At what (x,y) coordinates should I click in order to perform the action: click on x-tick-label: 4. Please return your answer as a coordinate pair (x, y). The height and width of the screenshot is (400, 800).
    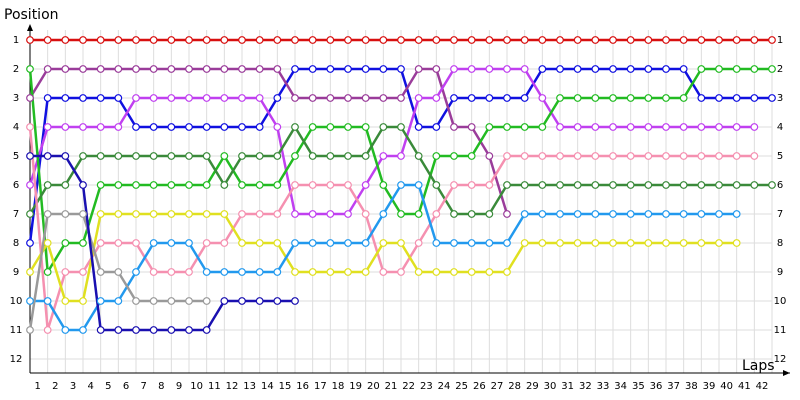
    Looking at the image, I should click on (90, 386).